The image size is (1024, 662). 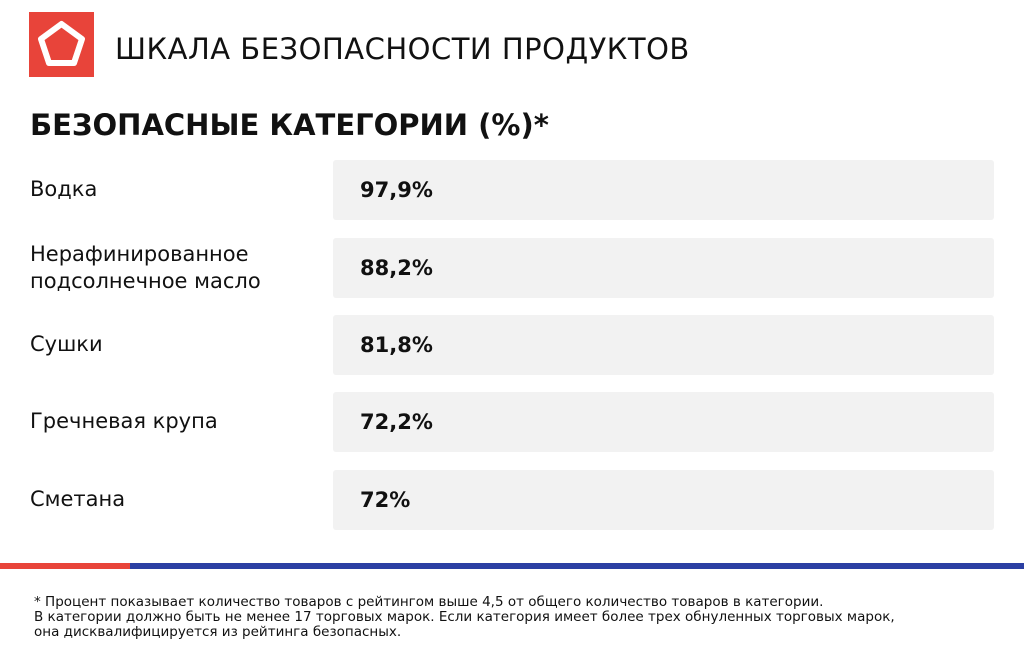 I want to click on table-row: Сметана 72%, so click(x=512, y=500).